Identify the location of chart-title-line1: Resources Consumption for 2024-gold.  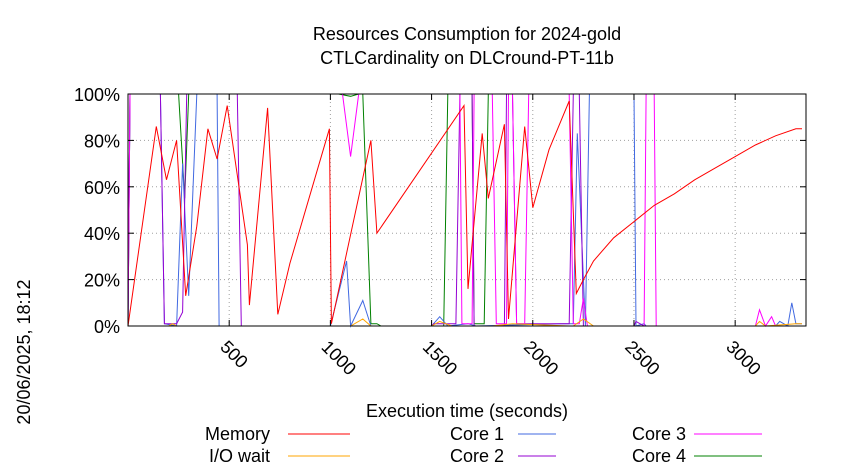
(467, 34).